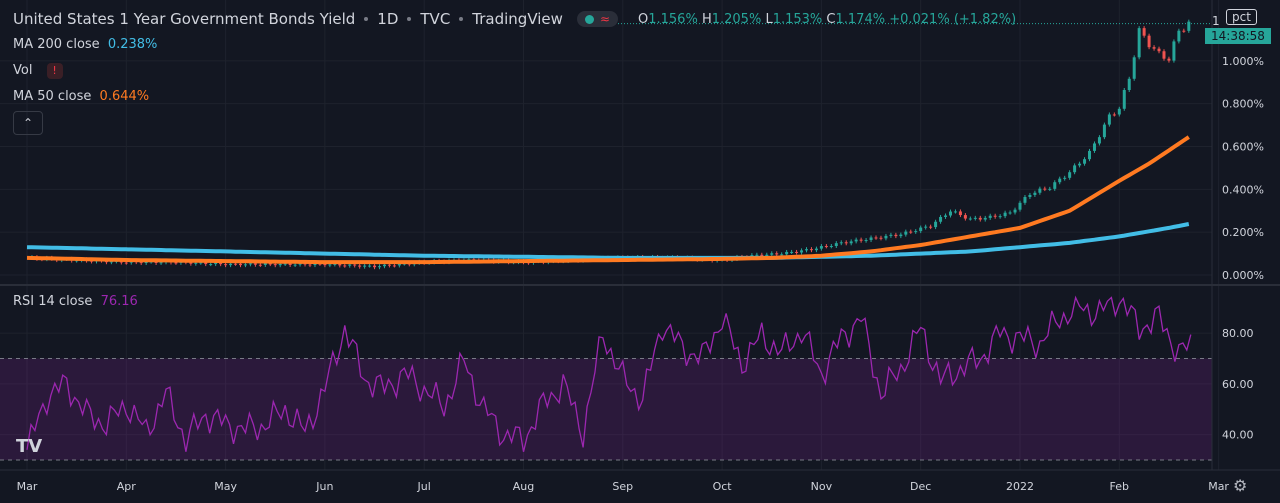  What do you see at coordinates (53, 301) in the screenshot?
I see `rsi-label: RSI 14 close` at bounding box center [53, 301].